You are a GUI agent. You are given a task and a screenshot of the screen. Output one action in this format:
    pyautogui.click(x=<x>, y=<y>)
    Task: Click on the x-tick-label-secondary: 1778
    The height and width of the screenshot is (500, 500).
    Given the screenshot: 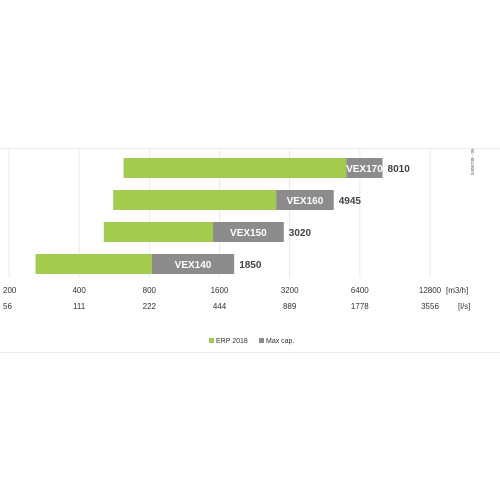 What is the action you would take?
    pyautogui.click(x=360, y=306)
    